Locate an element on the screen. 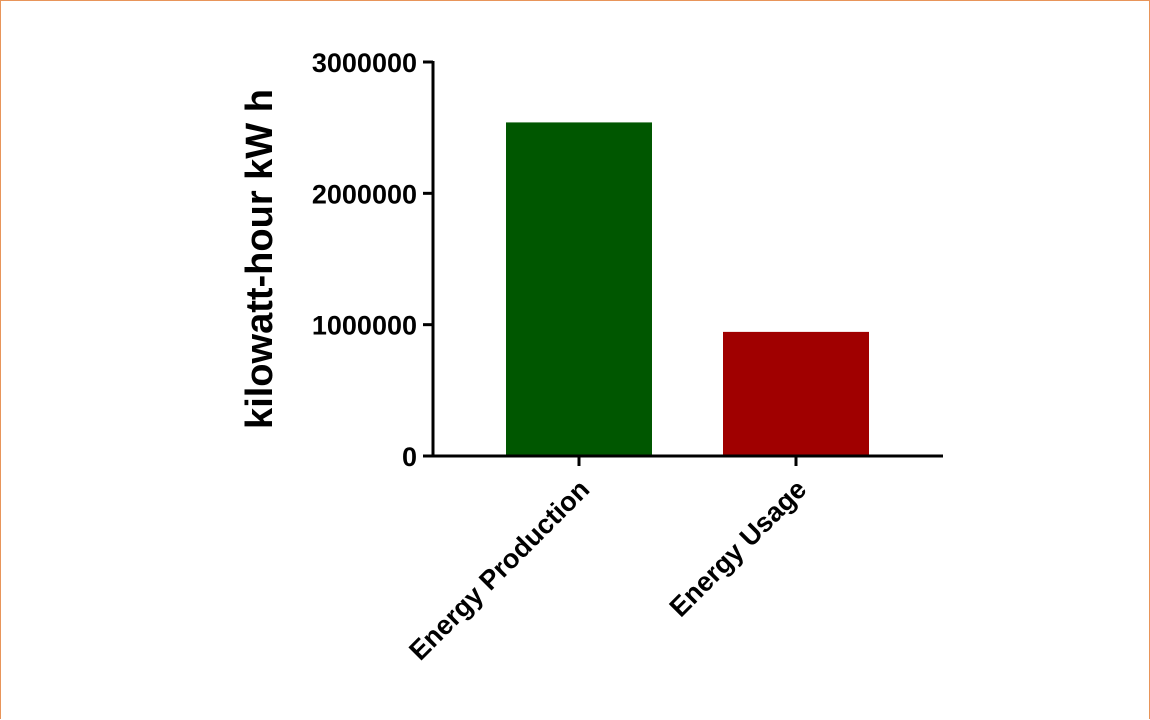 This screenshot has height=720, width=1150. y-tick-label: 2000000 is located at coordinates (364, 194).